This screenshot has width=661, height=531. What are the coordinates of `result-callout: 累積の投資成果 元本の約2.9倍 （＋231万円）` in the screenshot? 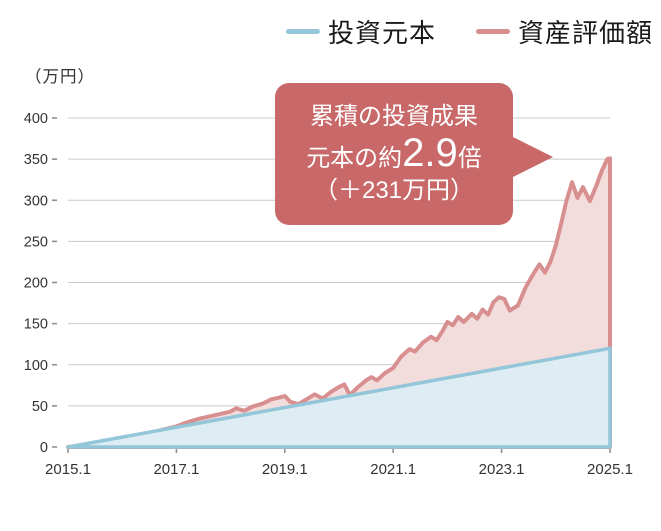 It's located at (414, 154).